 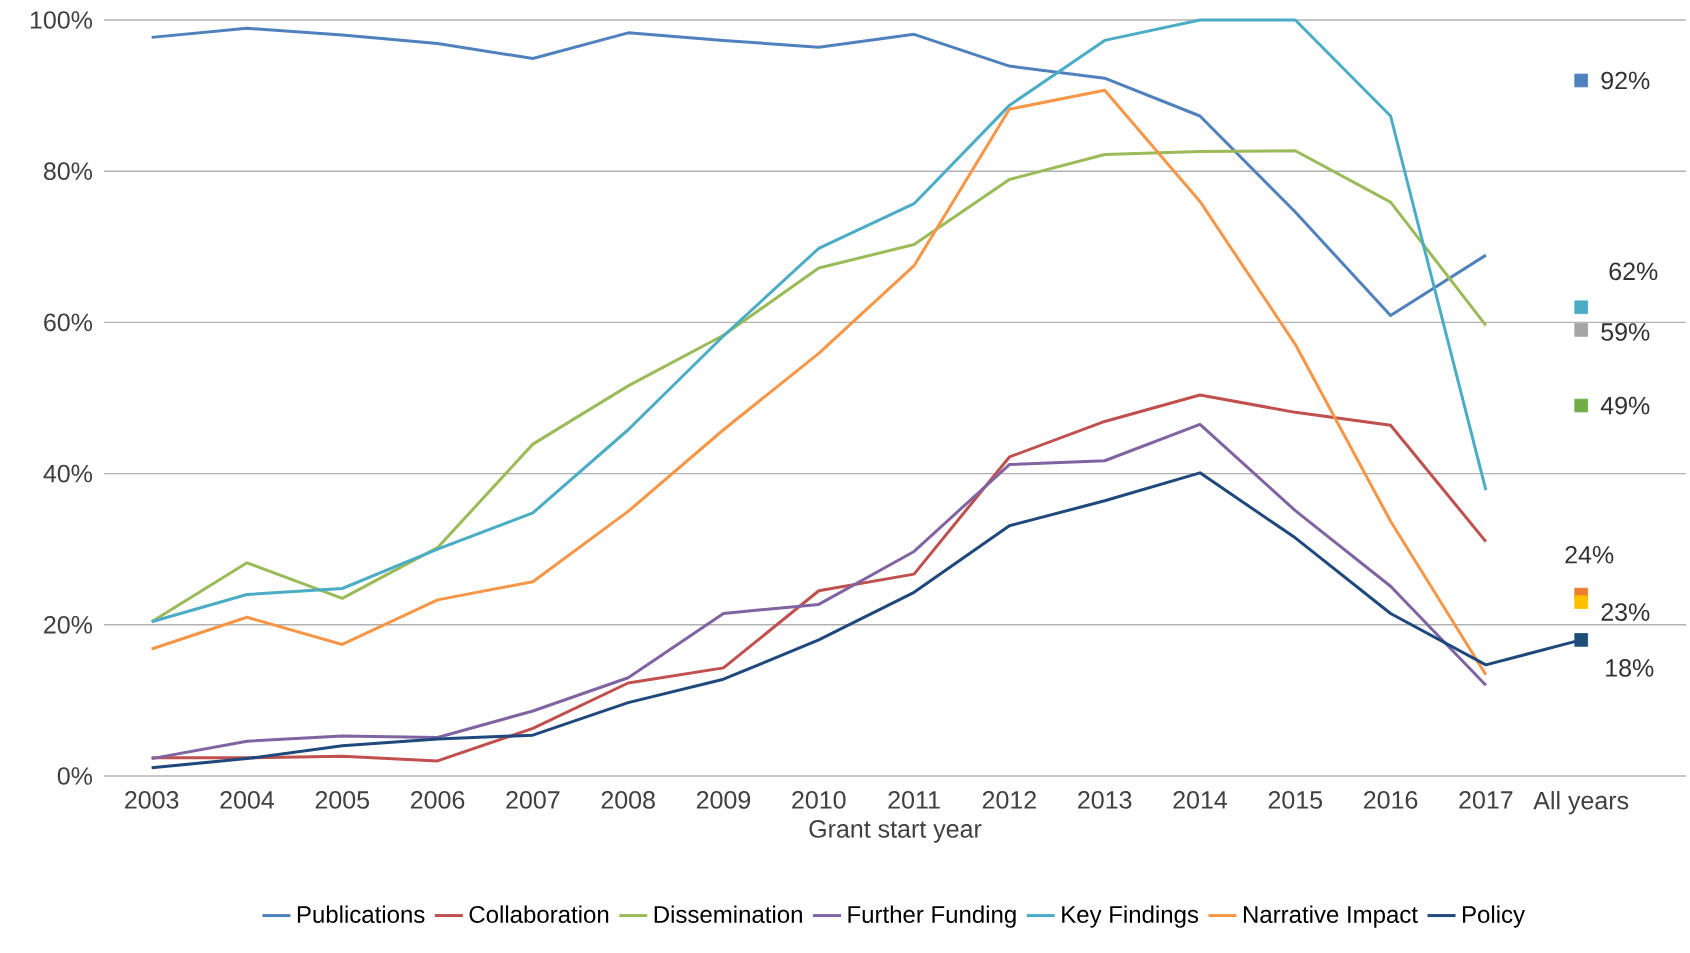 What do you see at coordinates (1494, 916) in the screenshot?
I see `legend-label: Policy` at bounding box center [1494, 916].